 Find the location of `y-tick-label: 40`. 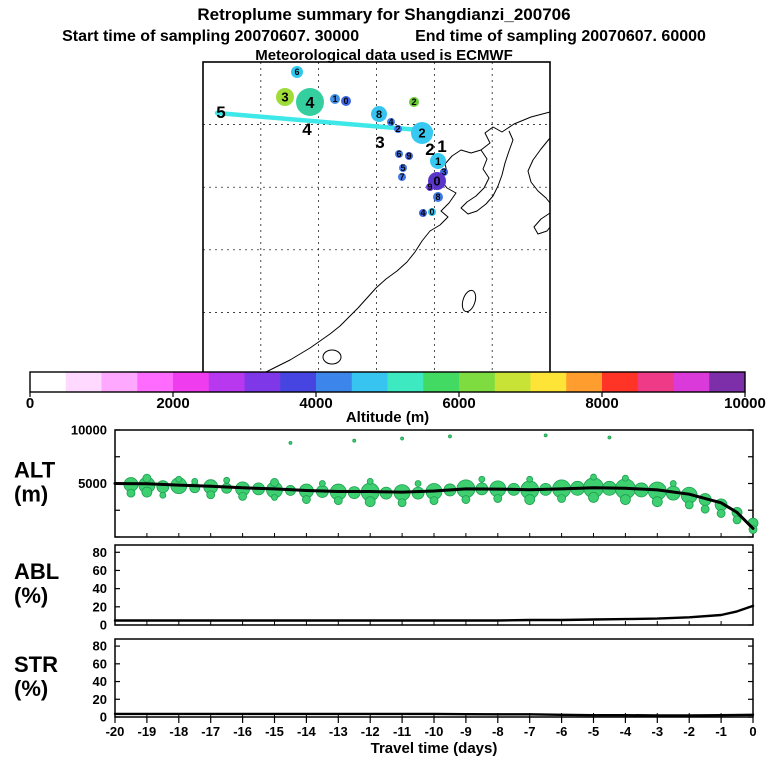

y-tick-label: 40 is located at coordinates (100, 681).